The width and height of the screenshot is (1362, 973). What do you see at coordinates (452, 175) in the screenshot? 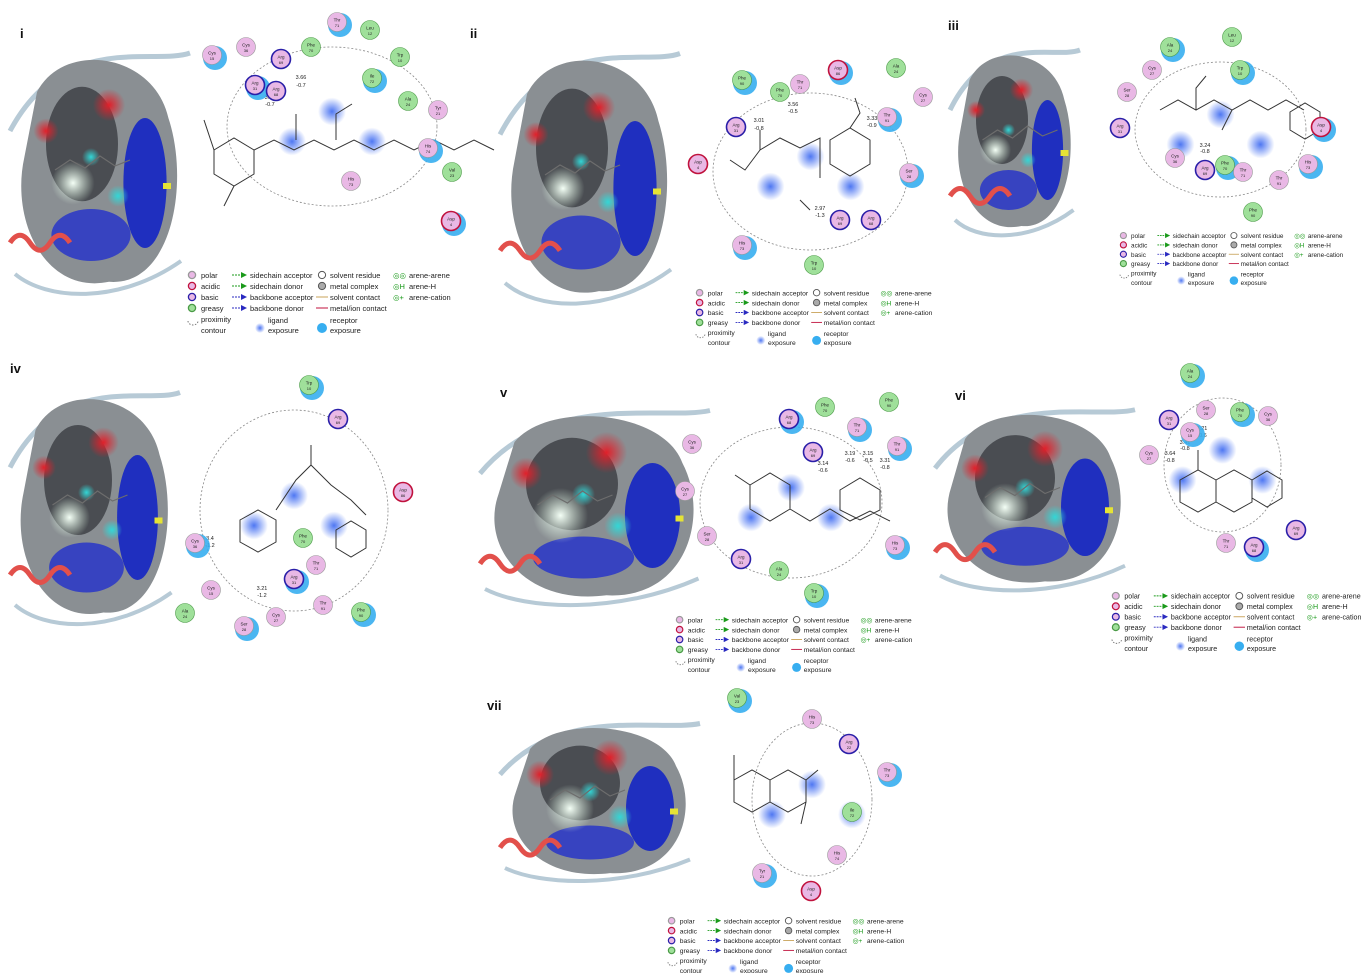
I see `residue-number: 23` at bounding box center [452, 175].